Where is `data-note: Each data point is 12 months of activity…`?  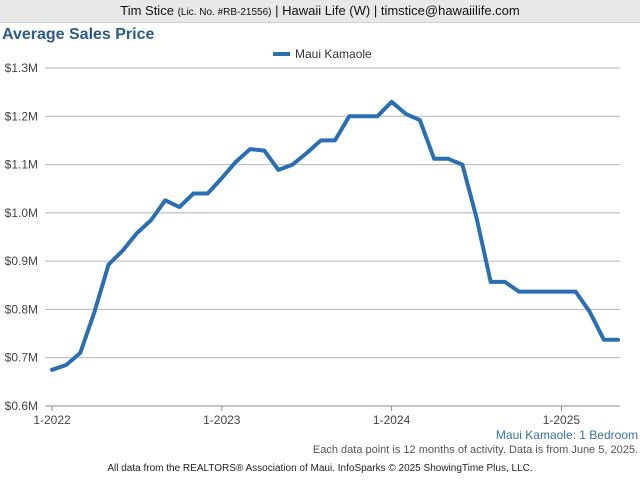
data-note: Each data point is 12 months of activity… is located at coordinates (475, 450).